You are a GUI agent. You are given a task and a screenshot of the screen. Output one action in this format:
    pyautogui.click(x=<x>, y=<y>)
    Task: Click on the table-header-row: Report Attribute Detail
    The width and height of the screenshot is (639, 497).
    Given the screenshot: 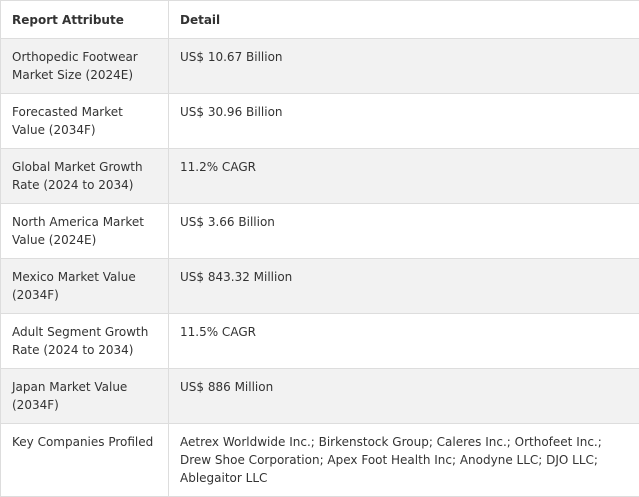 What is the action you would take?
    pyautogui.click(x=320, y=20)
    